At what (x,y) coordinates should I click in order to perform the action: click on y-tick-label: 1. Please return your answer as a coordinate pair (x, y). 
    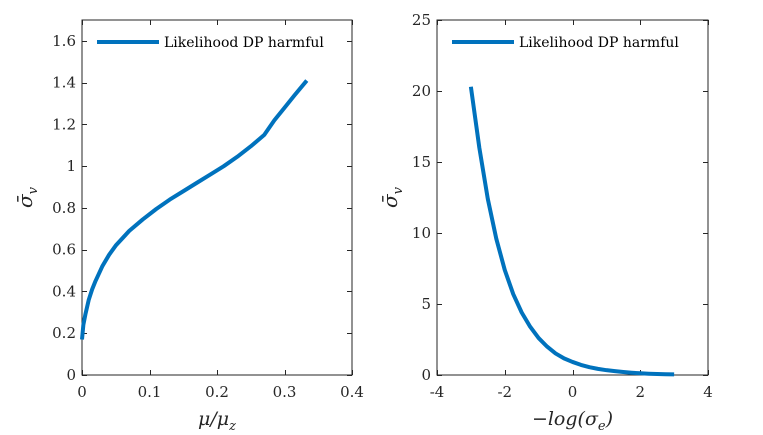
    Looking at the image, I should click on (71, 166).